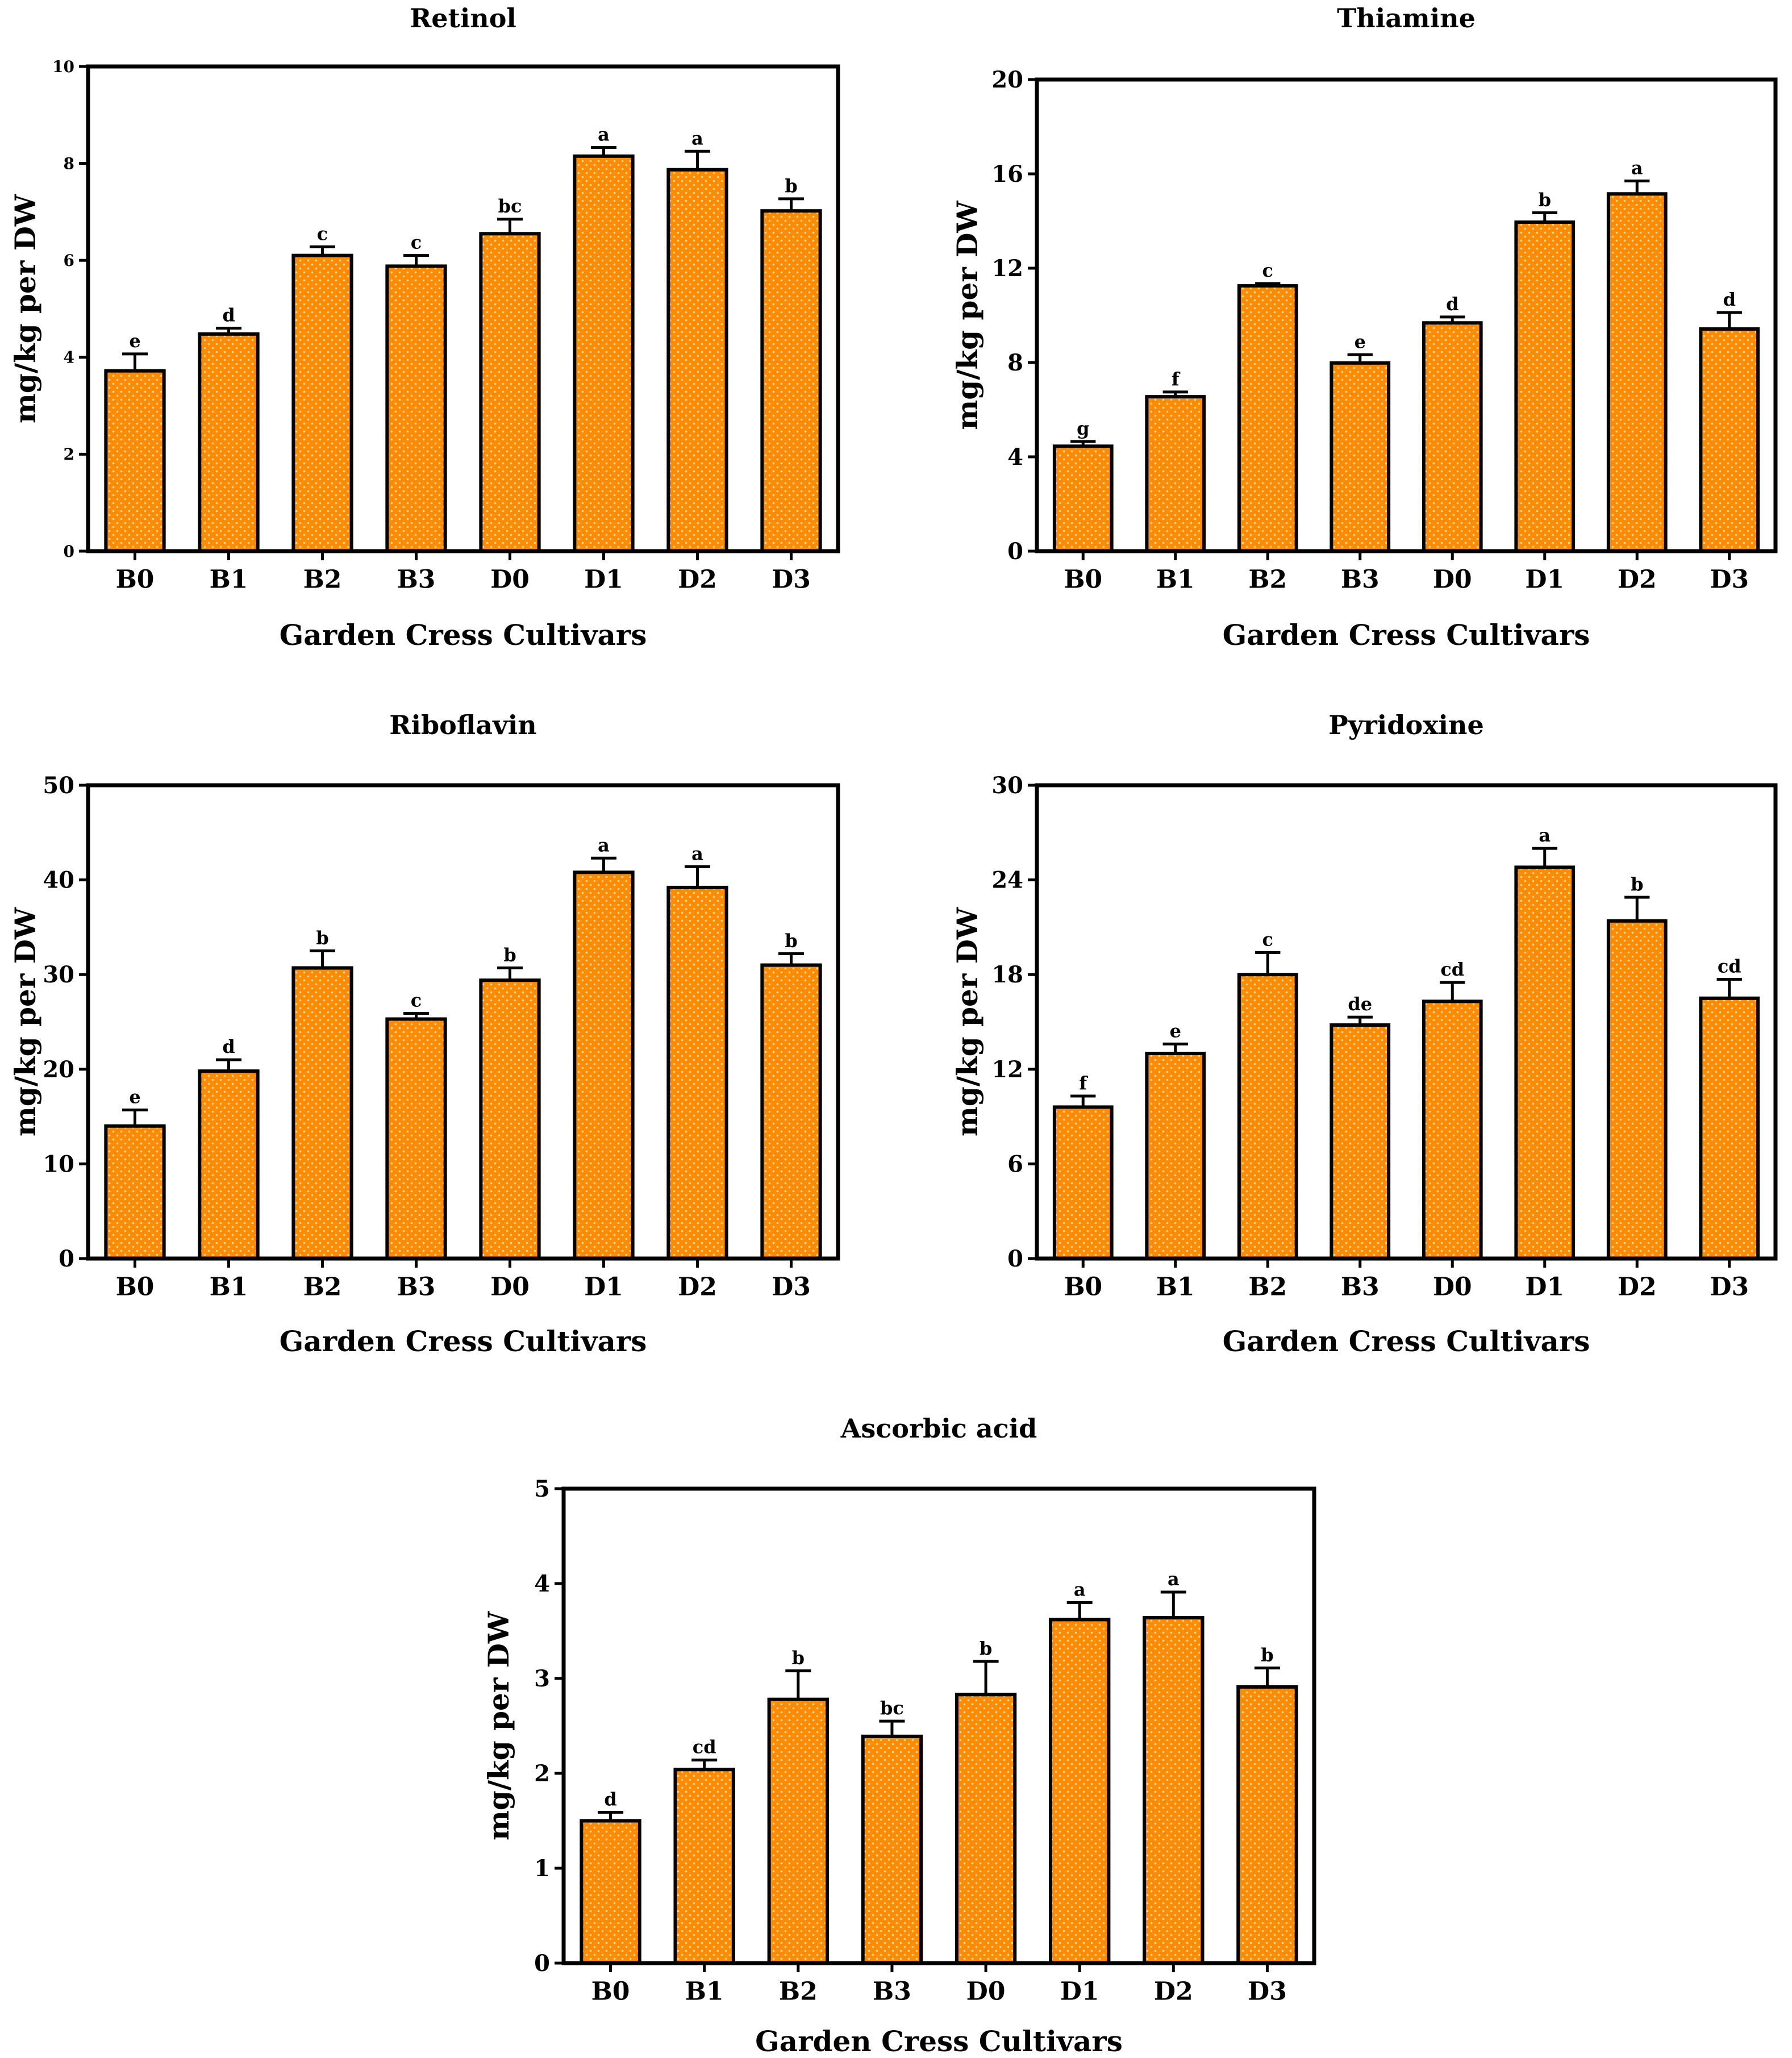 This screenshot has width=1792, height=2058. I want to click on y-tick-label: 12, so click(1007, 268).